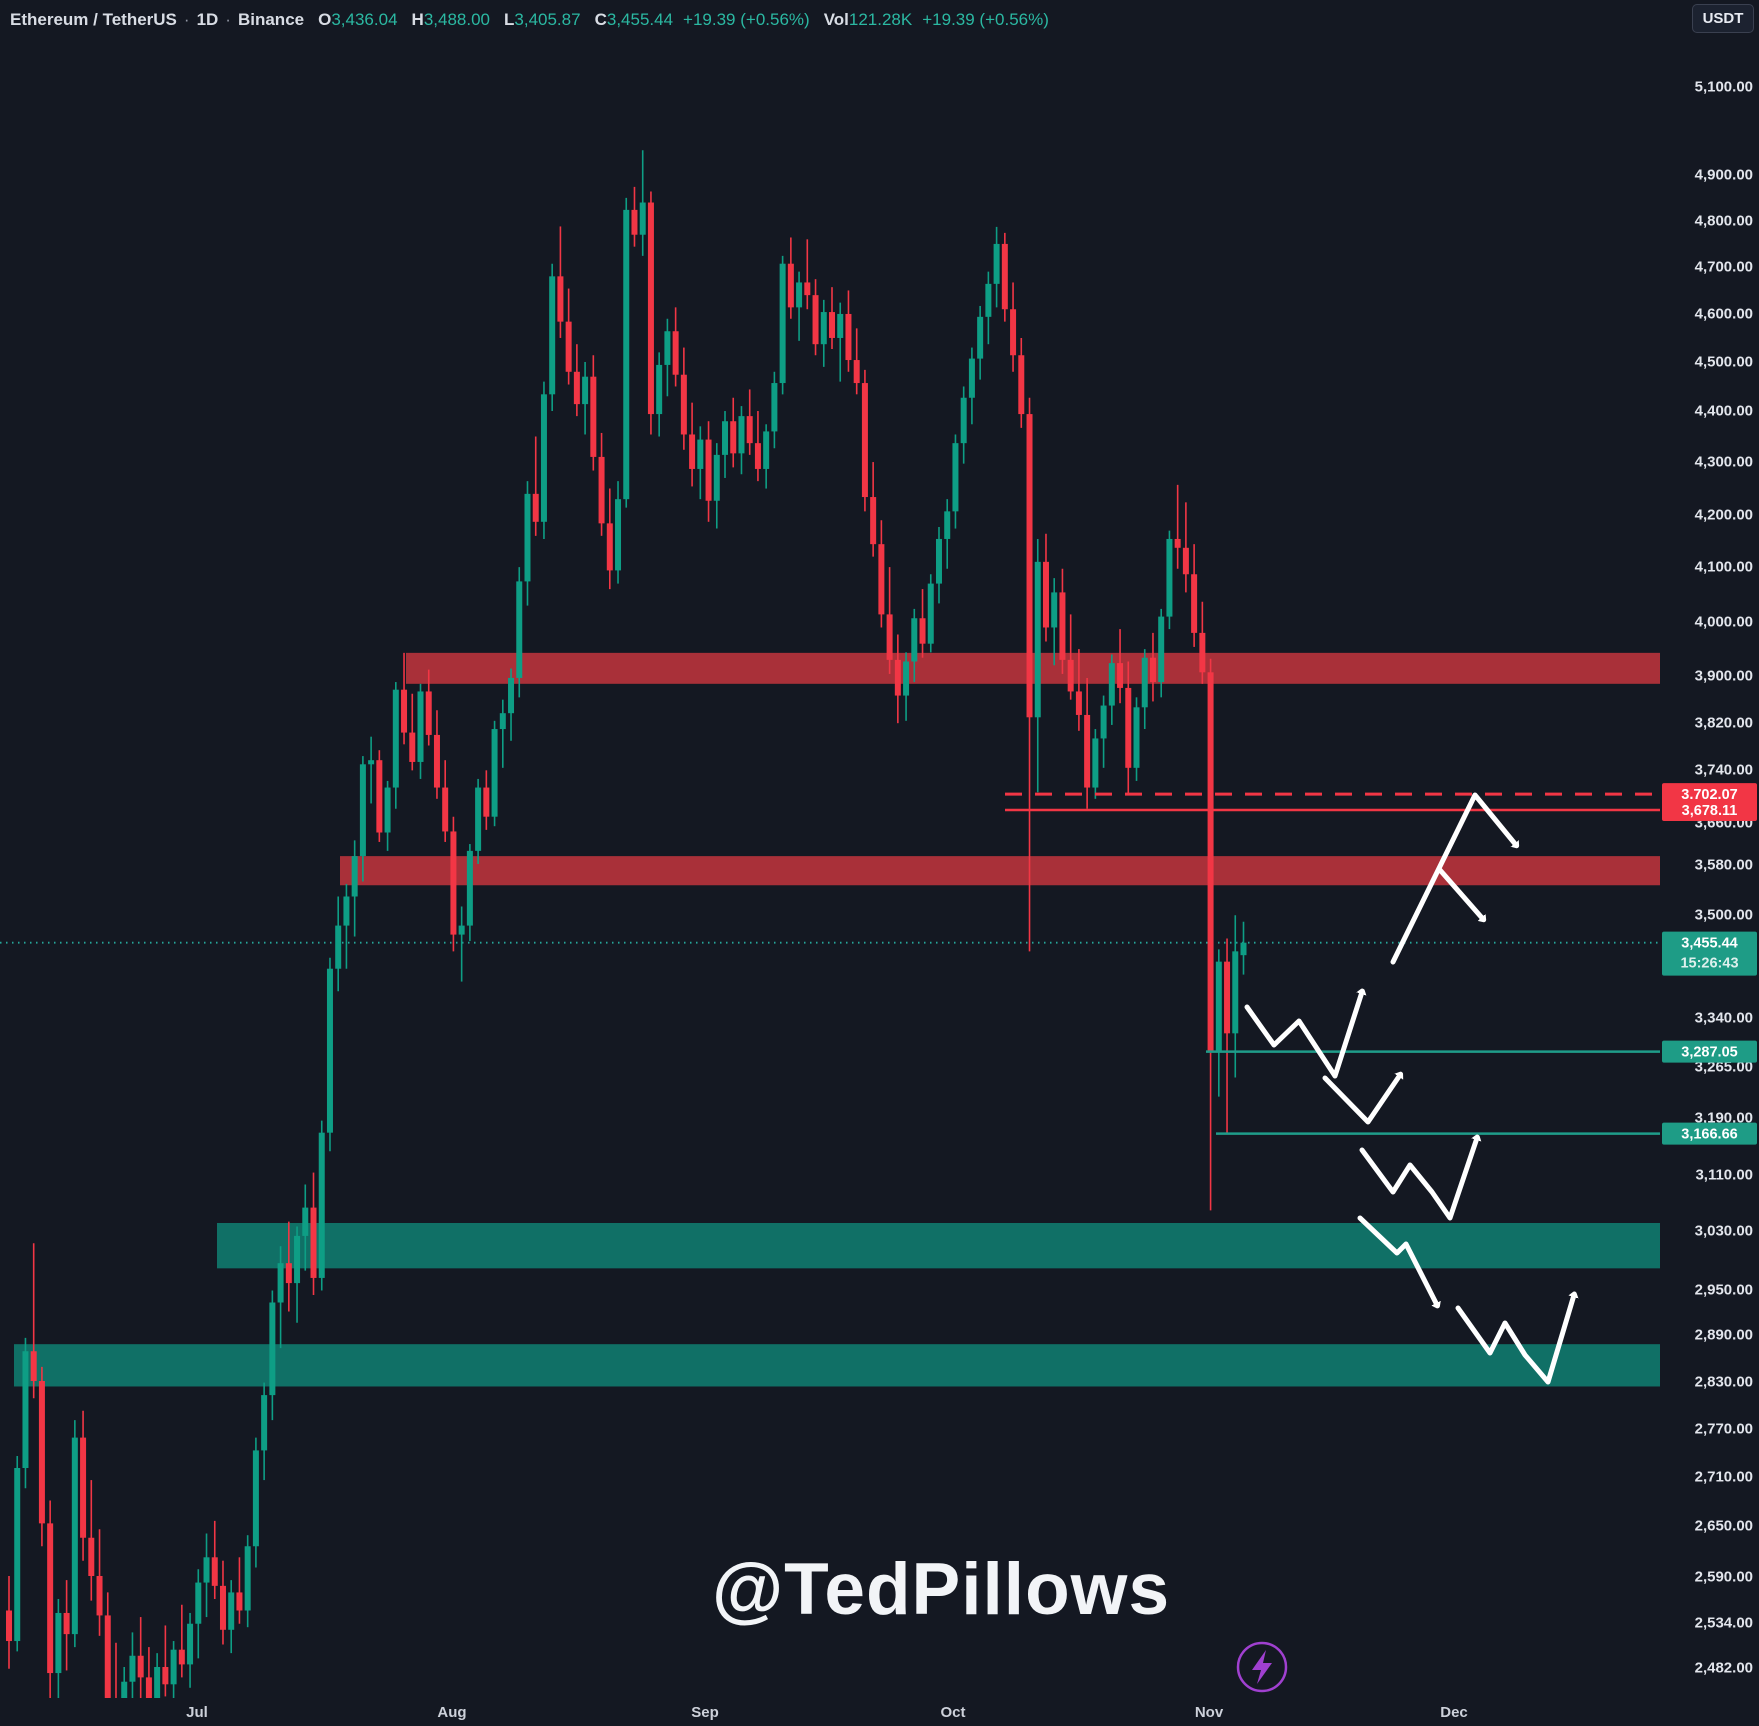 This screenshot has height=1726, width=1759. I want to click on price-tick-label: 3,110.00, so click(1724, 1175).